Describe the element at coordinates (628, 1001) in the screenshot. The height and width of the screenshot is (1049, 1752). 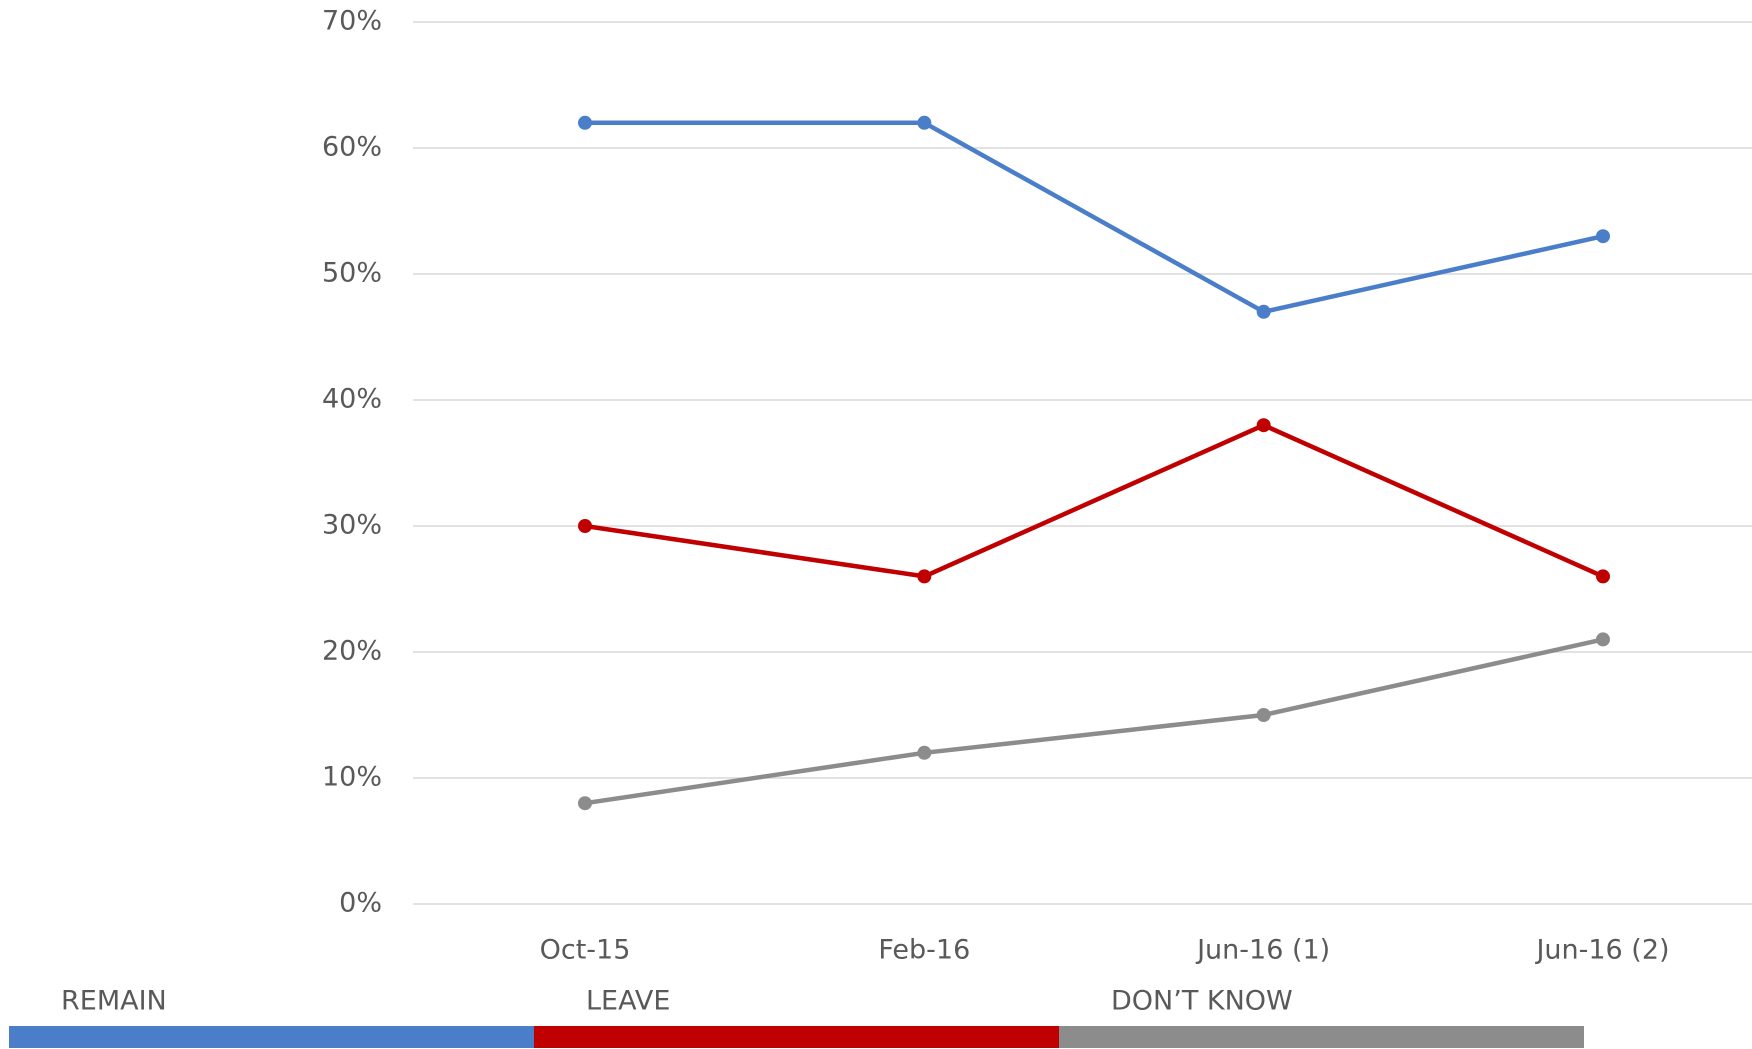
I see `legend-label: LEAVE` at that location.